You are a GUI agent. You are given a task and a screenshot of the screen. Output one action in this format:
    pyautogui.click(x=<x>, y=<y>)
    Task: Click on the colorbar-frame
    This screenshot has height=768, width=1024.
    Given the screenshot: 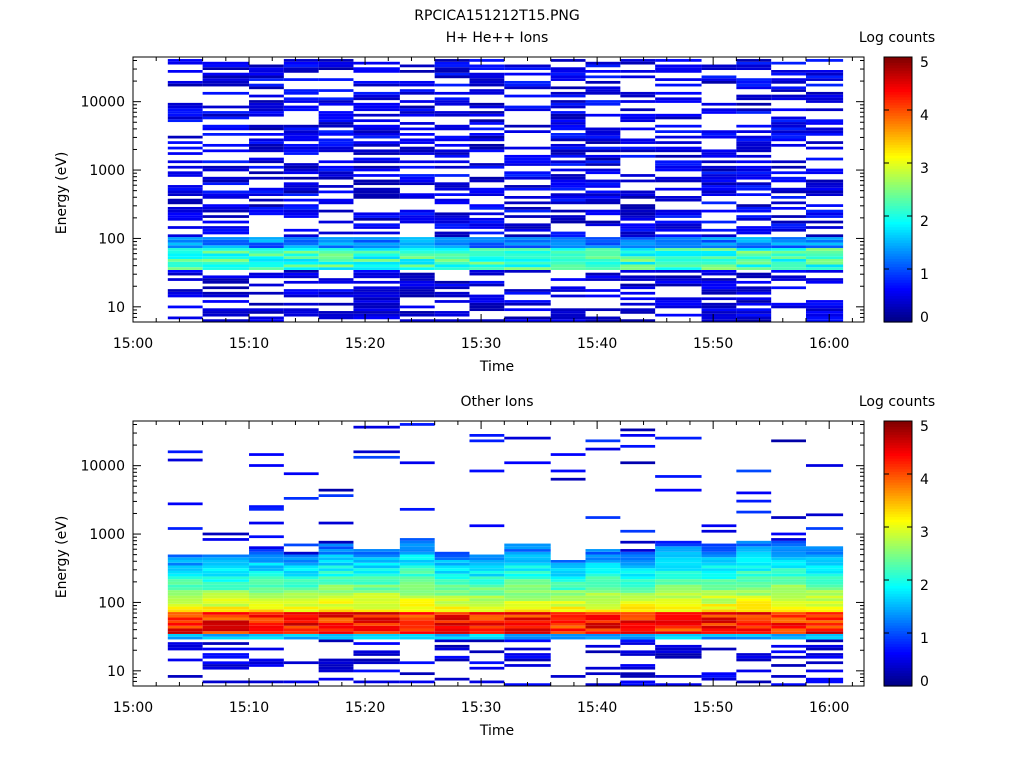 What is the action you would take?
    pyautogui.click(x=898, y=553)
    